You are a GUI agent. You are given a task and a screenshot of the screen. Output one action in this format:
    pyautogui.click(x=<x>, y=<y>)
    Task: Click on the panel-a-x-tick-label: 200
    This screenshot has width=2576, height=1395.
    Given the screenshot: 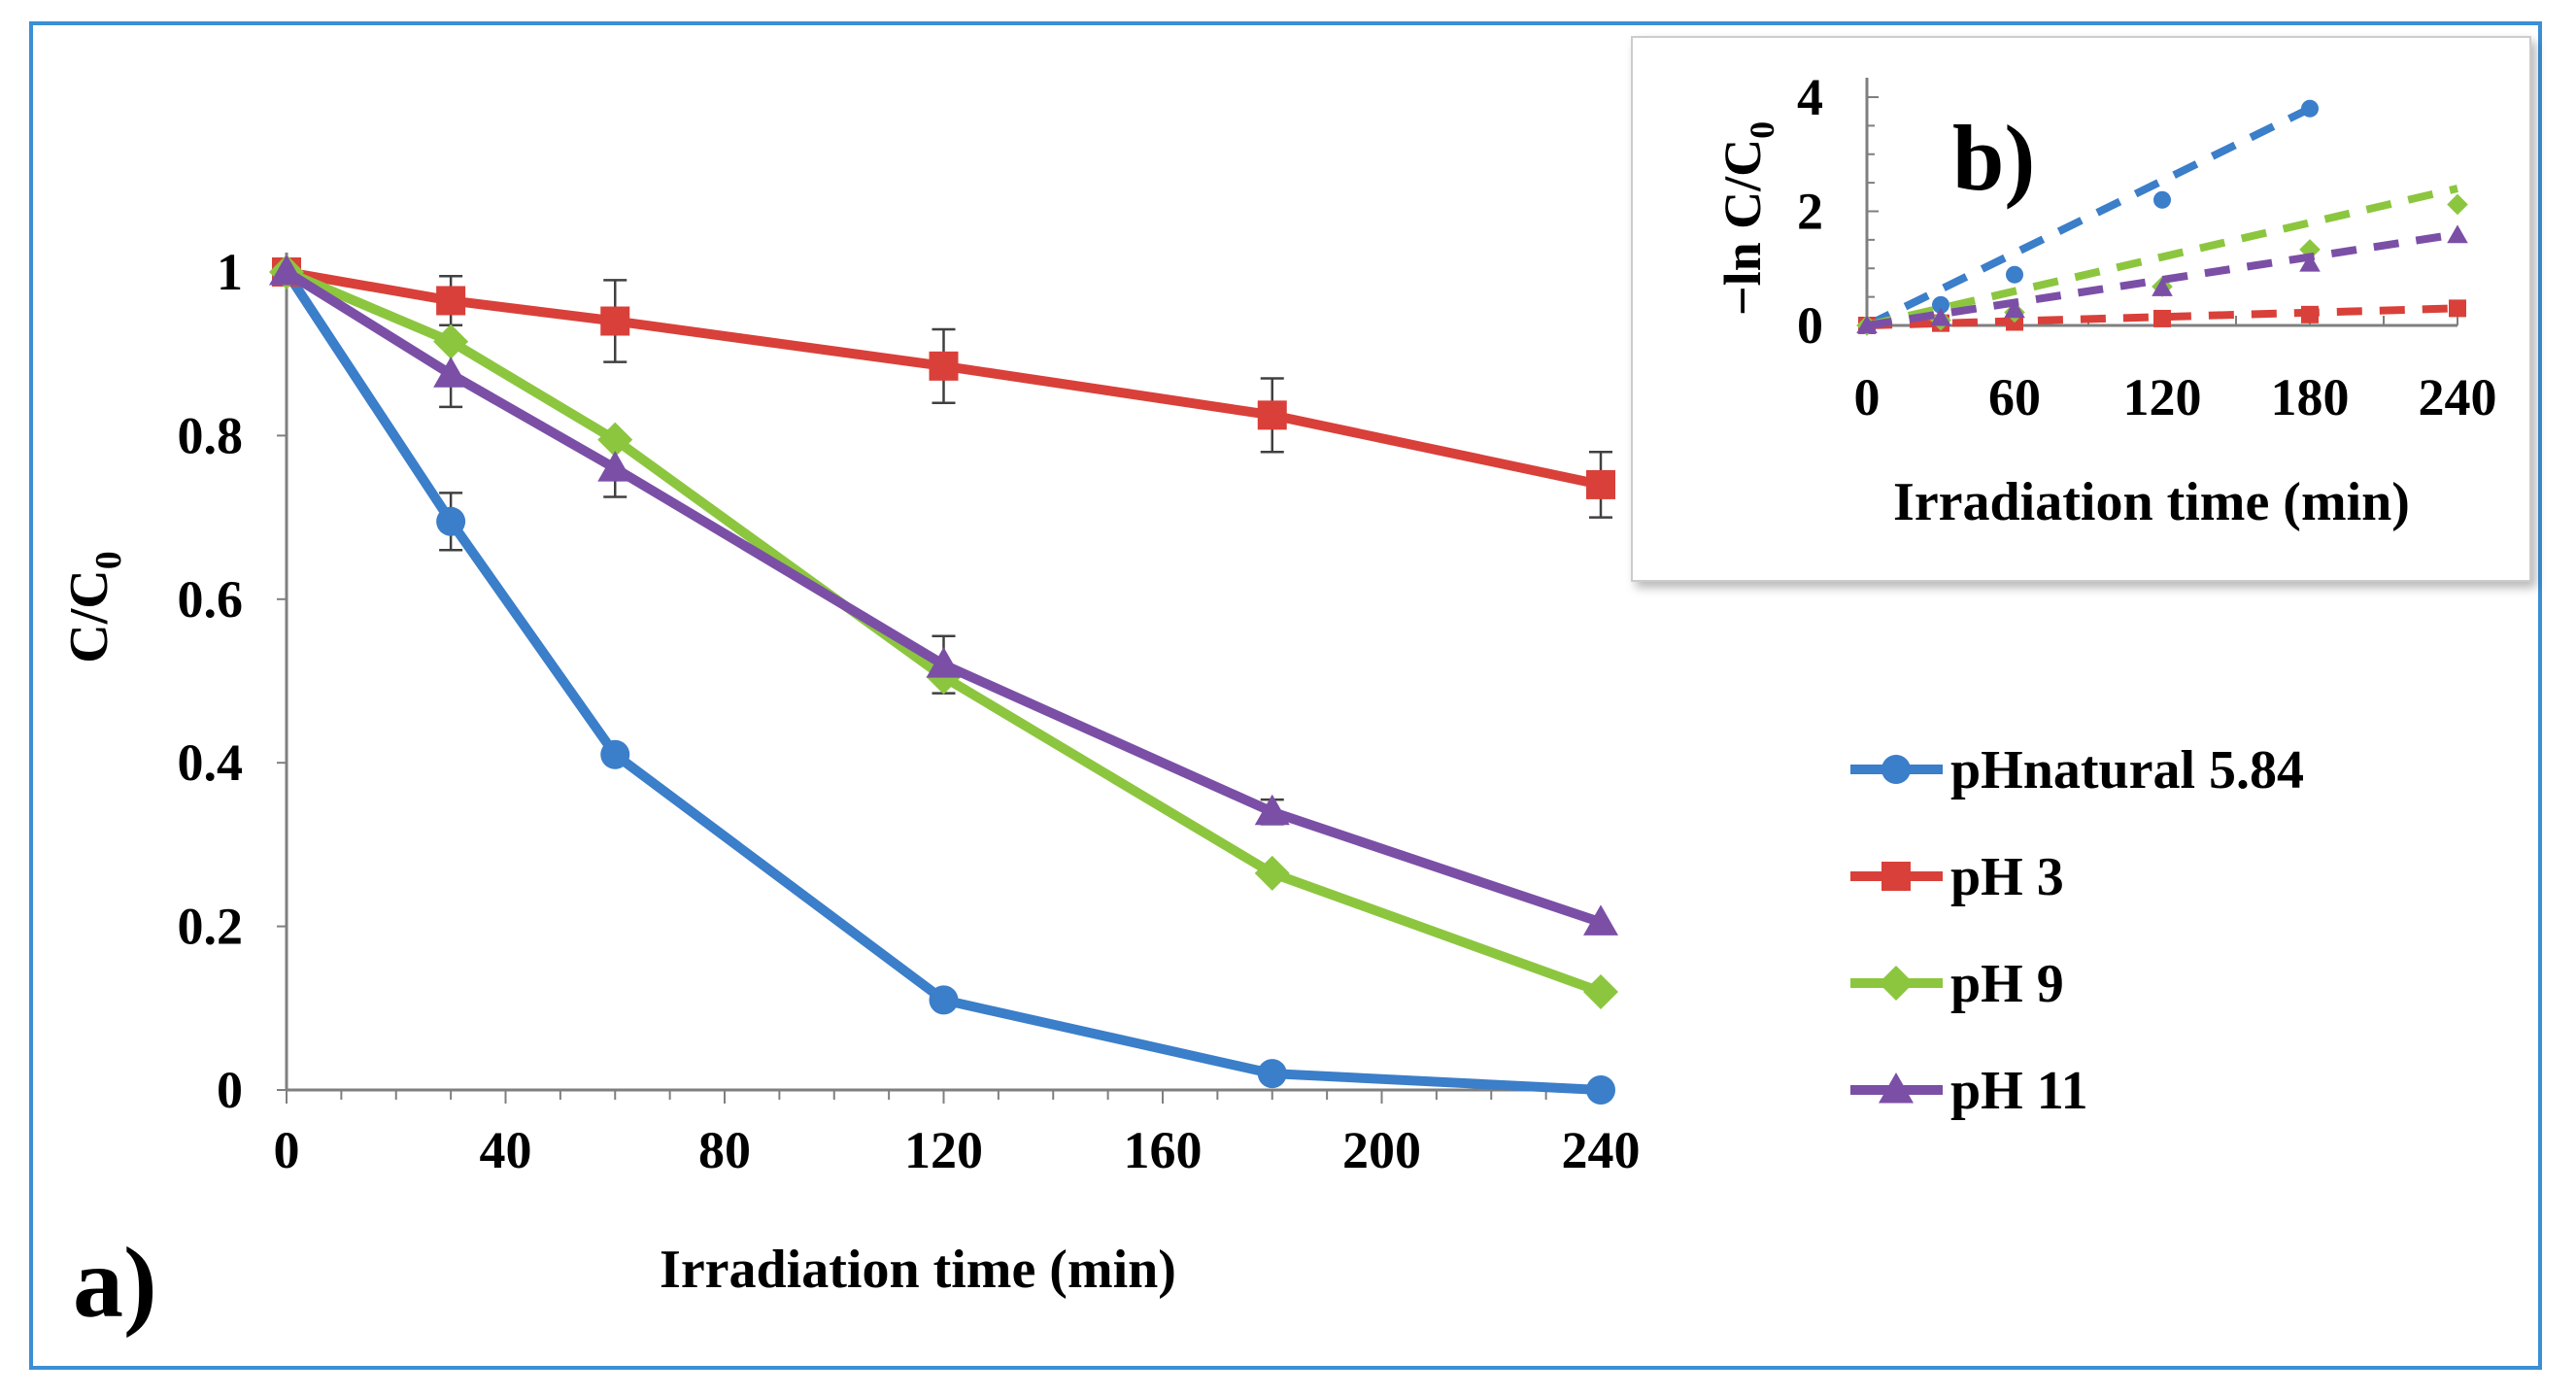 What is the action you would take?
    pyautogui.click(x=1381, y=1150)
    